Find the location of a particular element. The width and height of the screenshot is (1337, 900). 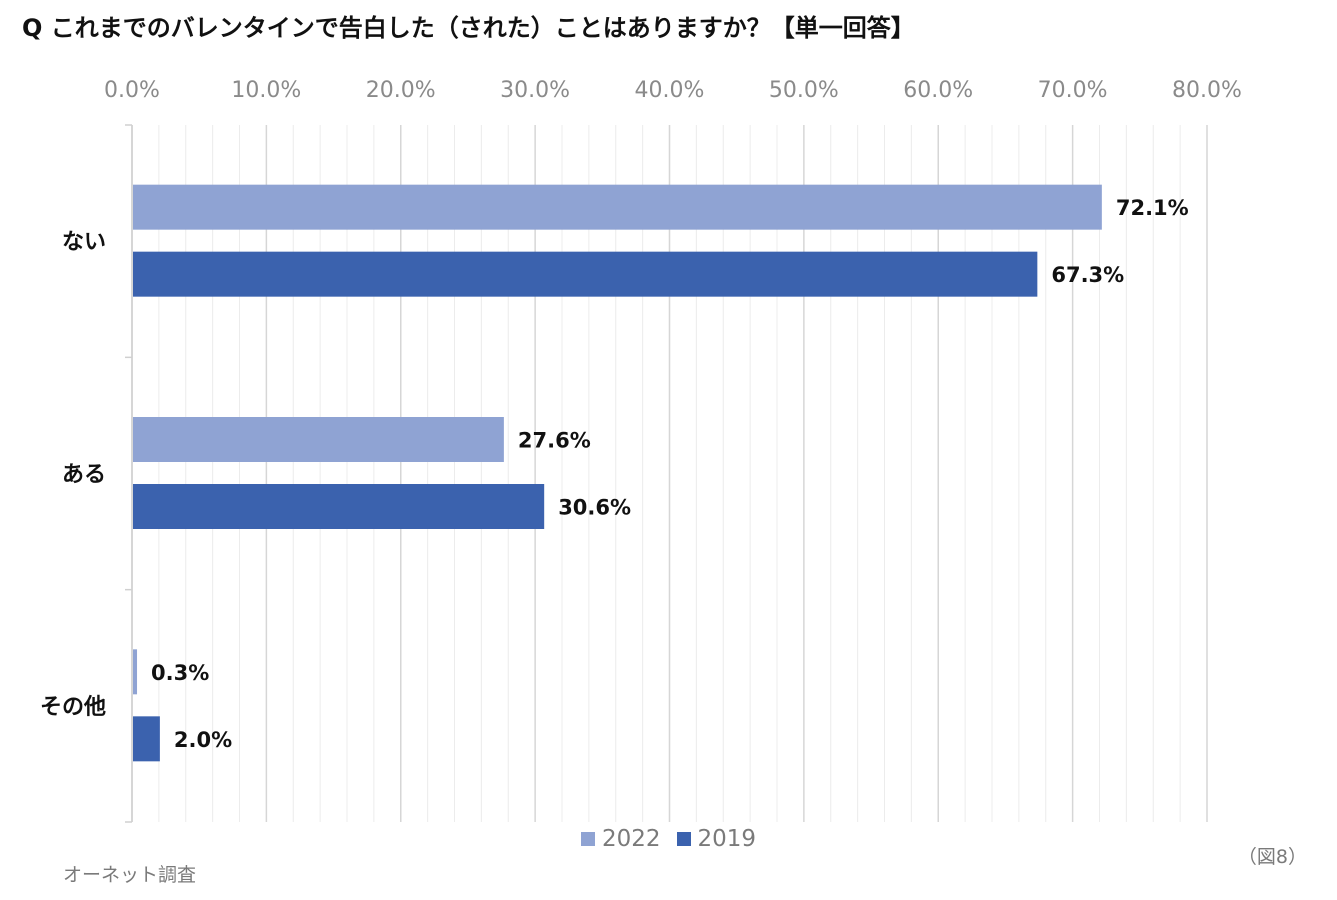

source-note: オーネット調査 is located at coordinates (130, 875).